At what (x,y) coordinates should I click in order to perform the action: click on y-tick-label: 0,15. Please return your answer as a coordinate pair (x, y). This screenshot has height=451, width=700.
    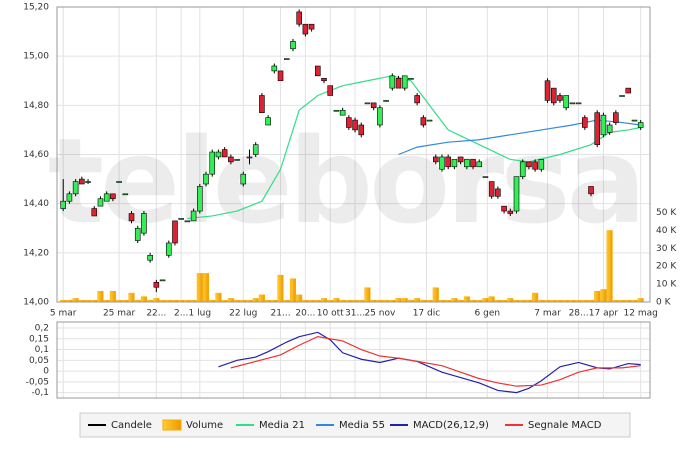
    Looking at the image, I should click on (39, 339).